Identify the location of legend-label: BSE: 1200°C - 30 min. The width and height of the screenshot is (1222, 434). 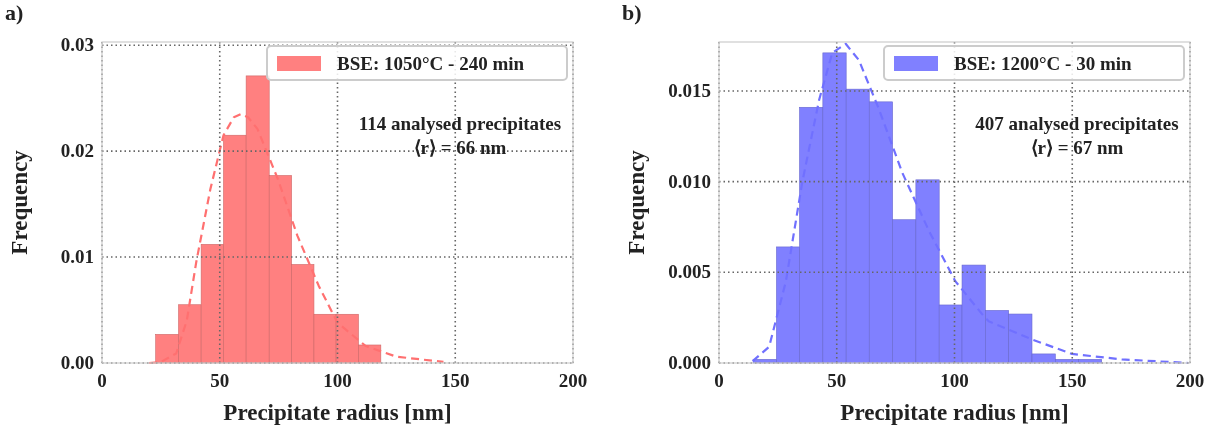
(1043, 63).